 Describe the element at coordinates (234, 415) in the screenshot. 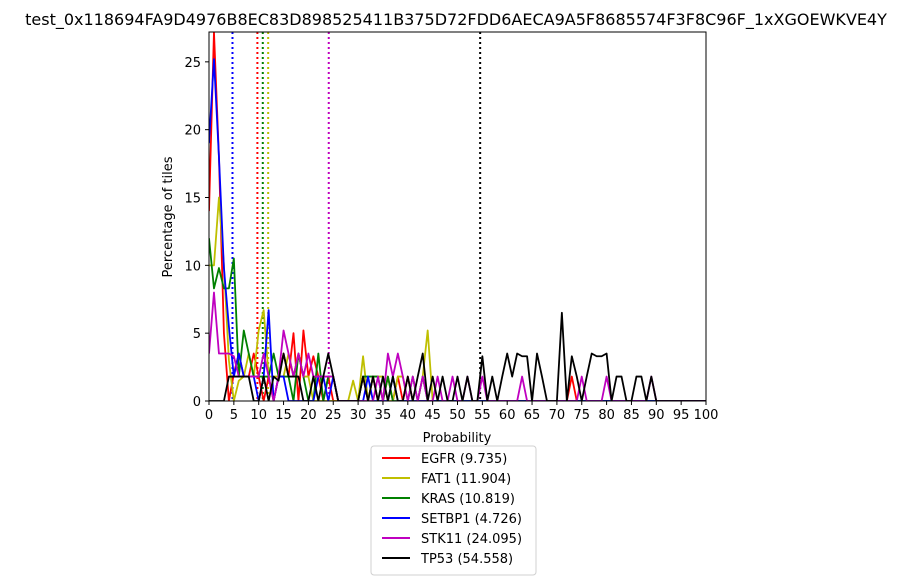

I see `x-tick-label: 5` at that location.